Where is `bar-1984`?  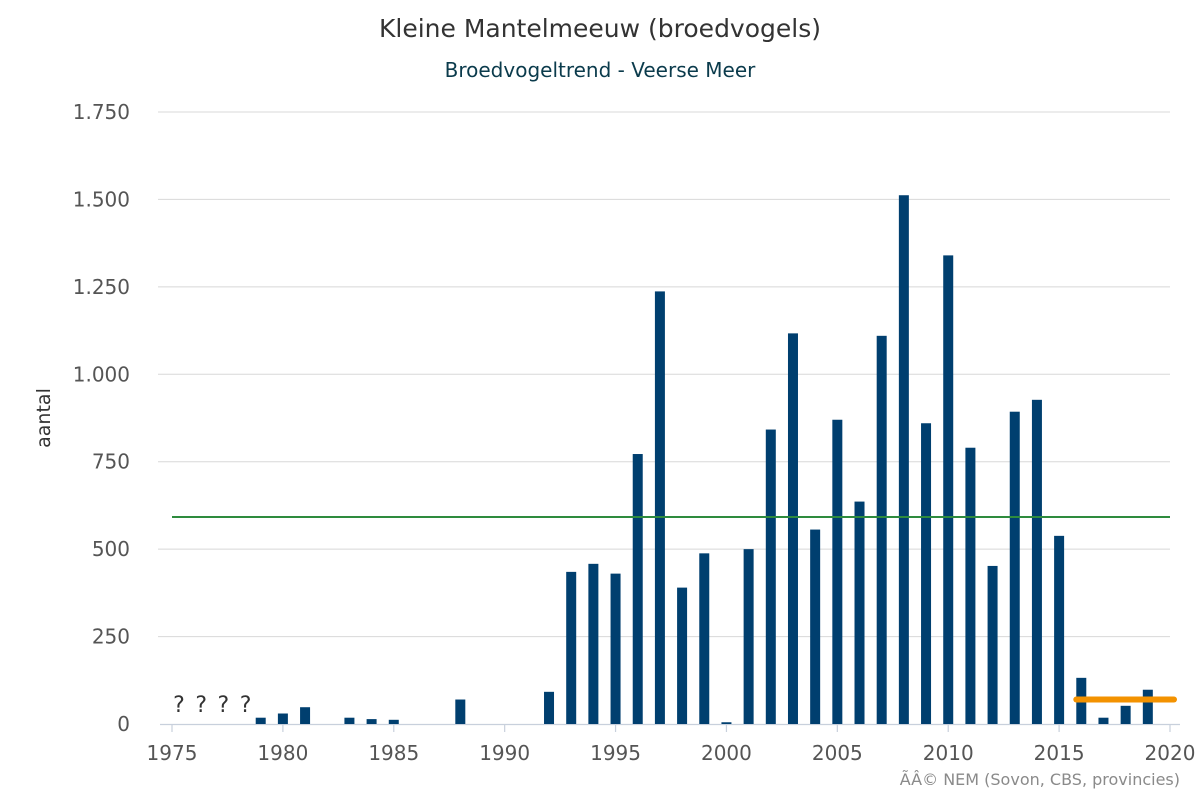
bar-1984 is located at coordinates (371, 721).